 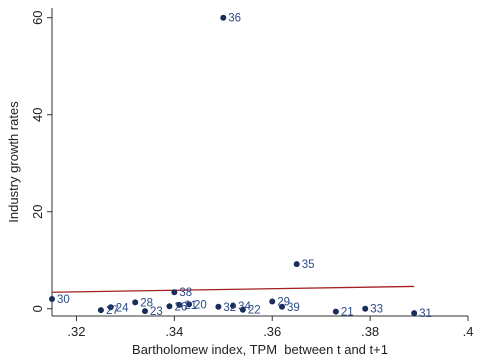 I want to click on fitted-line, so click(x=233, y=289).